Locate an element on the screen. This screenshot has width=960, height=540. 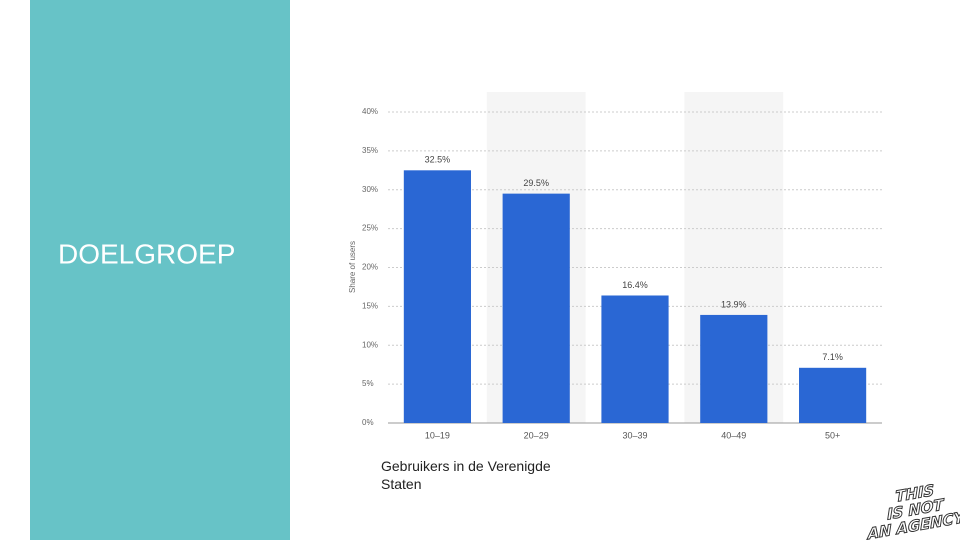
y-tick-label: 30% is located at coordinates (370, 189).